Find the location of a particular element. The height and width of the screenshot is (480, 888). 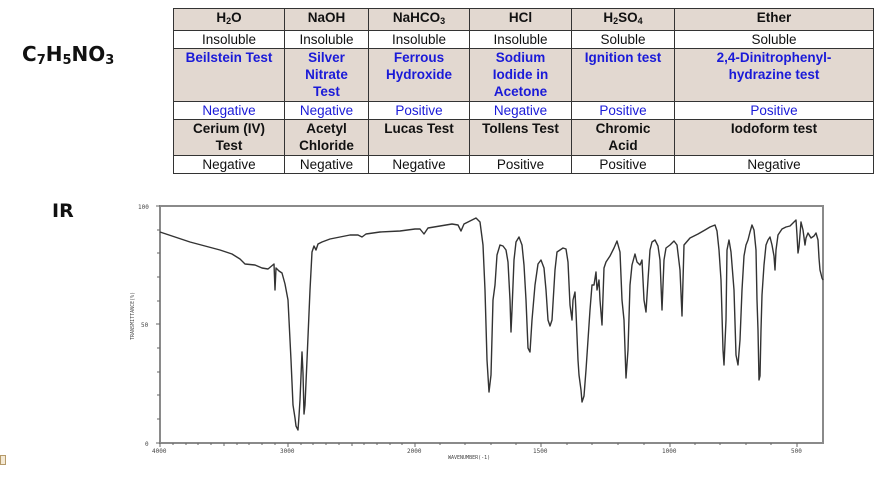

table-cell: Chromic Acid is located at coordinates (623, 137).